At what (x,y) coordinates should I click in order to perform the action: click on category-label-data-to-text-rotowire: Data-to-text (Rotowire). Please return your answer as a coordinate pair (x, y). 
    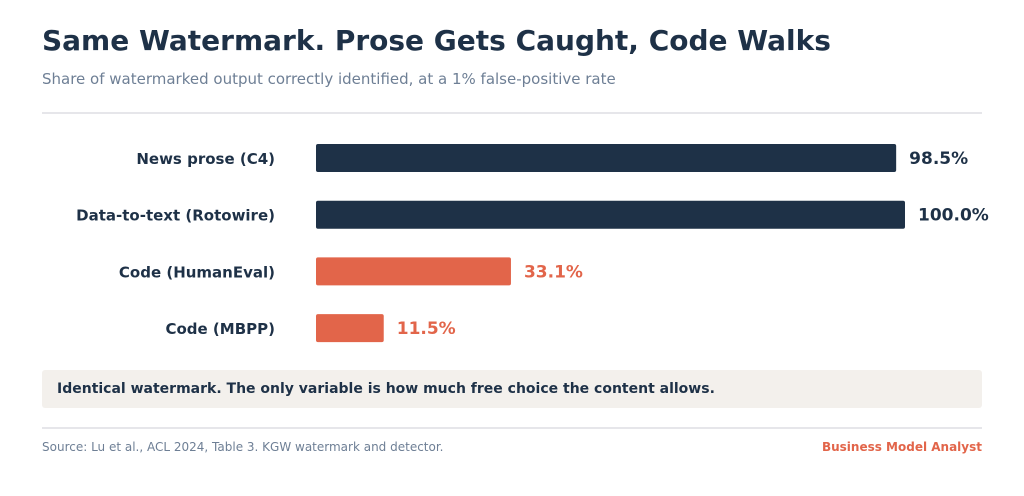
    Looking at the image, I should click on (175, 216).